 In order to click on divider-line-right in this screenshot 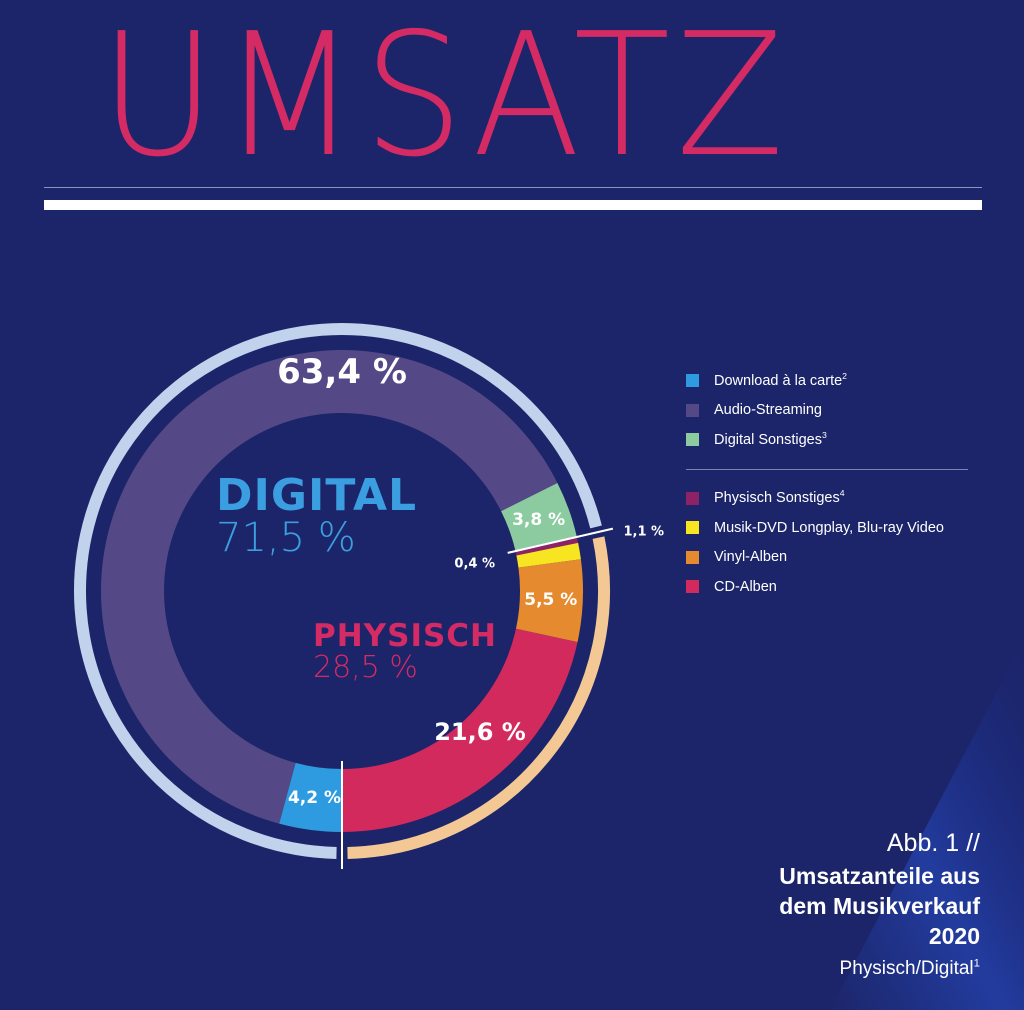, I will do `click(560, 540)`.